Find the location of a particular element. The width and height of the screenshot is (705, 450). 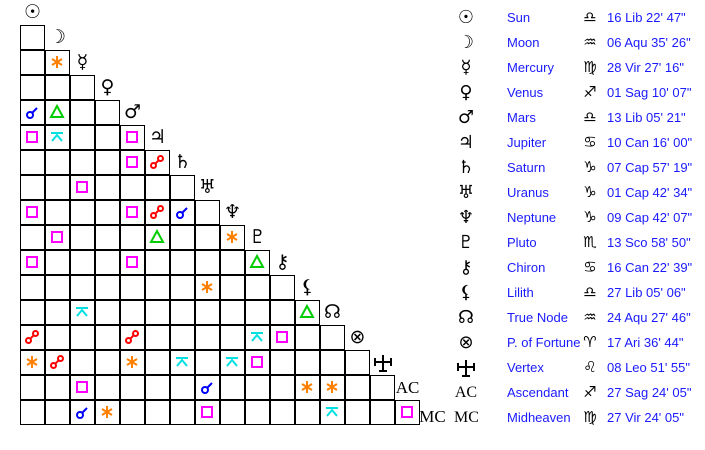

libra-icon: ♎︎ is located at coordinates (590, 292).